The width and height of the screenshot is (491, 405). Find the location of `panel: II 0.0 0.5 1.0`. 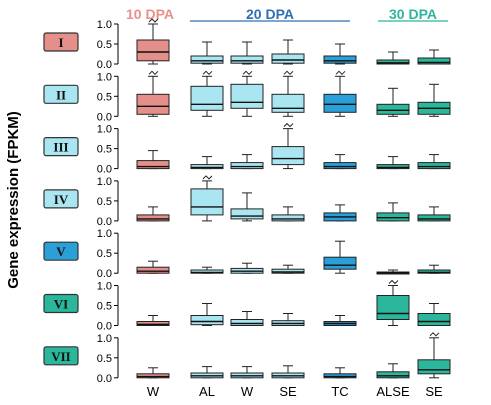

panel: II 0.0 0.5 1.0 is located at coordinates (247, 96).